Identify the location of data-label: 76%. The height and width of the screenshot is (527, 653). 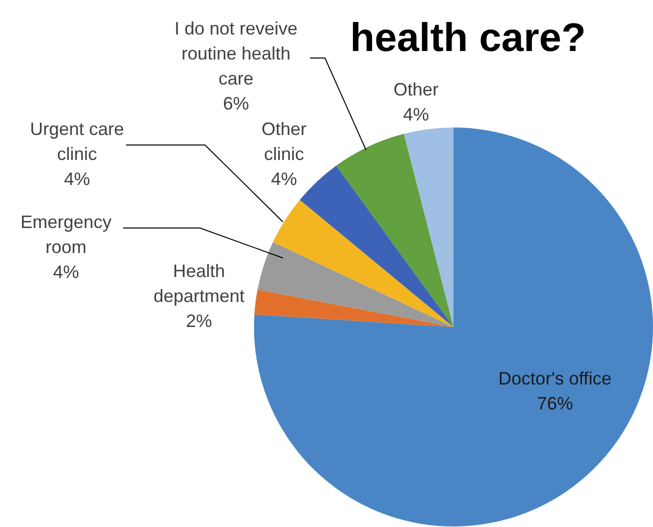
(555, 403).